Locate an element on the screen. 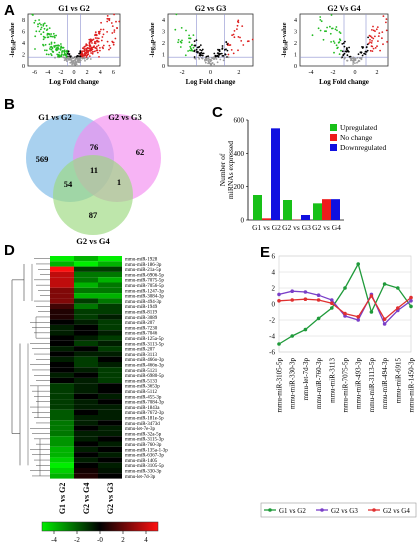 This screenshot has width=420, height=550. volcano-x-tick: 4 is located at coordinates (100, 73).